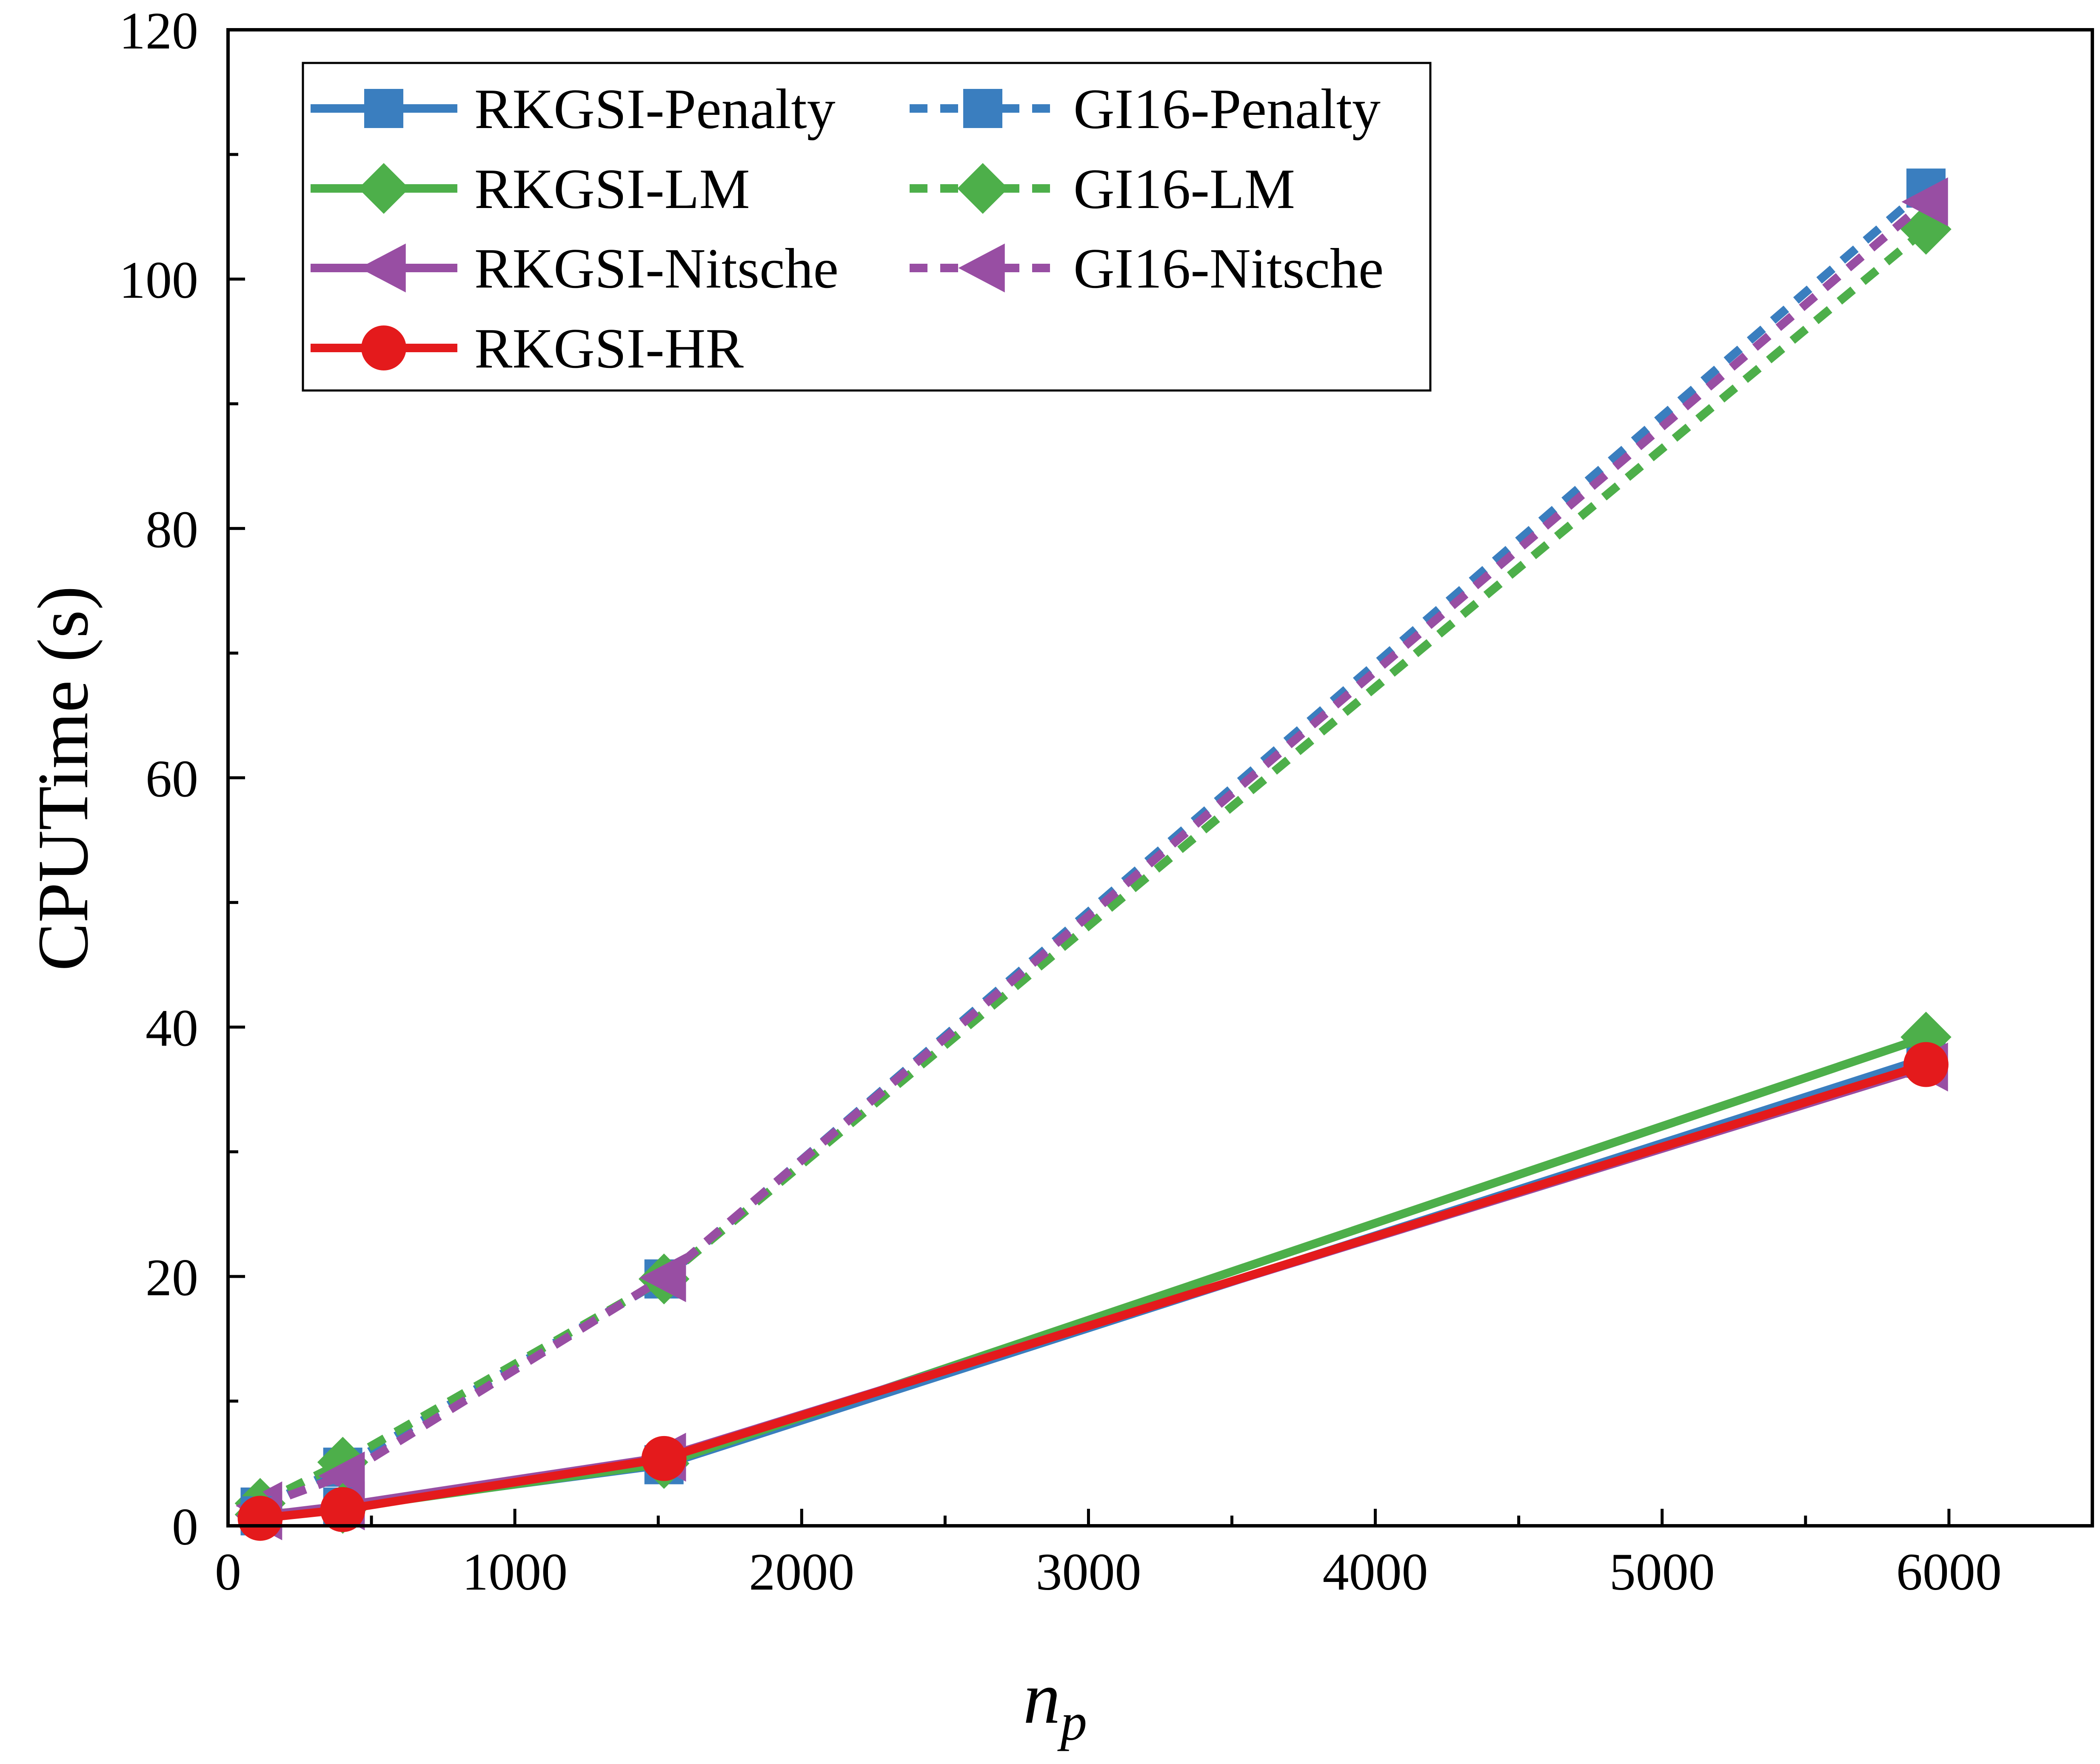  Describe the element at coordinates (172, 1028) in the screenshot. I see `y-tick-label: 40` at that location.